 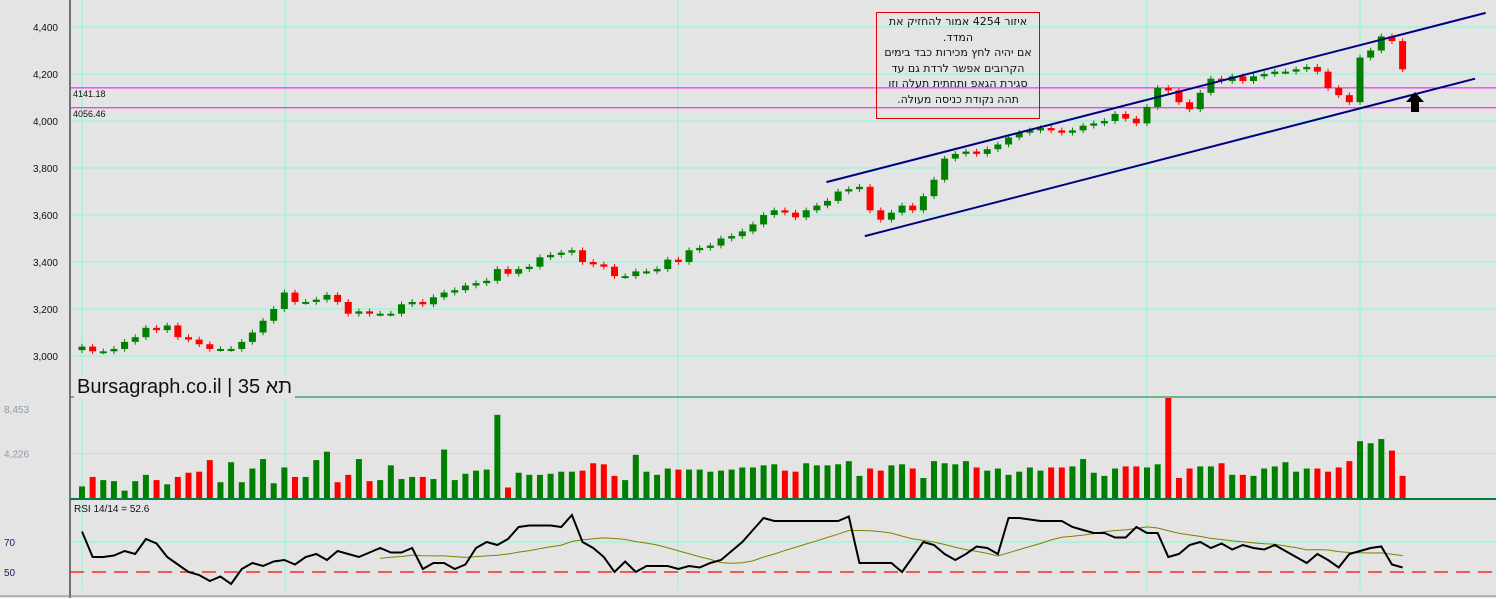 I want to click on channel-line-upper, so click(x=1156, y=97).